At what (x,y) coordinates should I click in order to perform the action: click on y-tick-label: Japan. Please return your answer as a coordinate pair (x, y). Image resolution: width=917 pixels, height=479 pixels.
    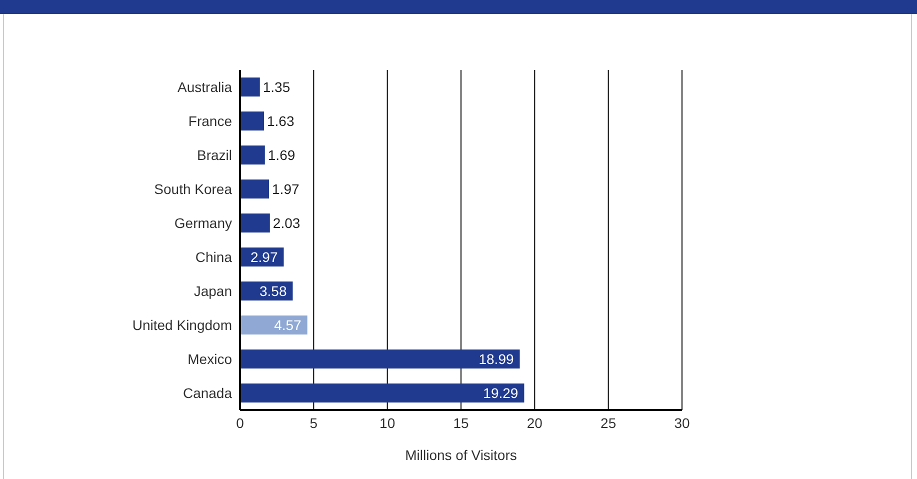
    Looking at the image, I should click on (213, 290).